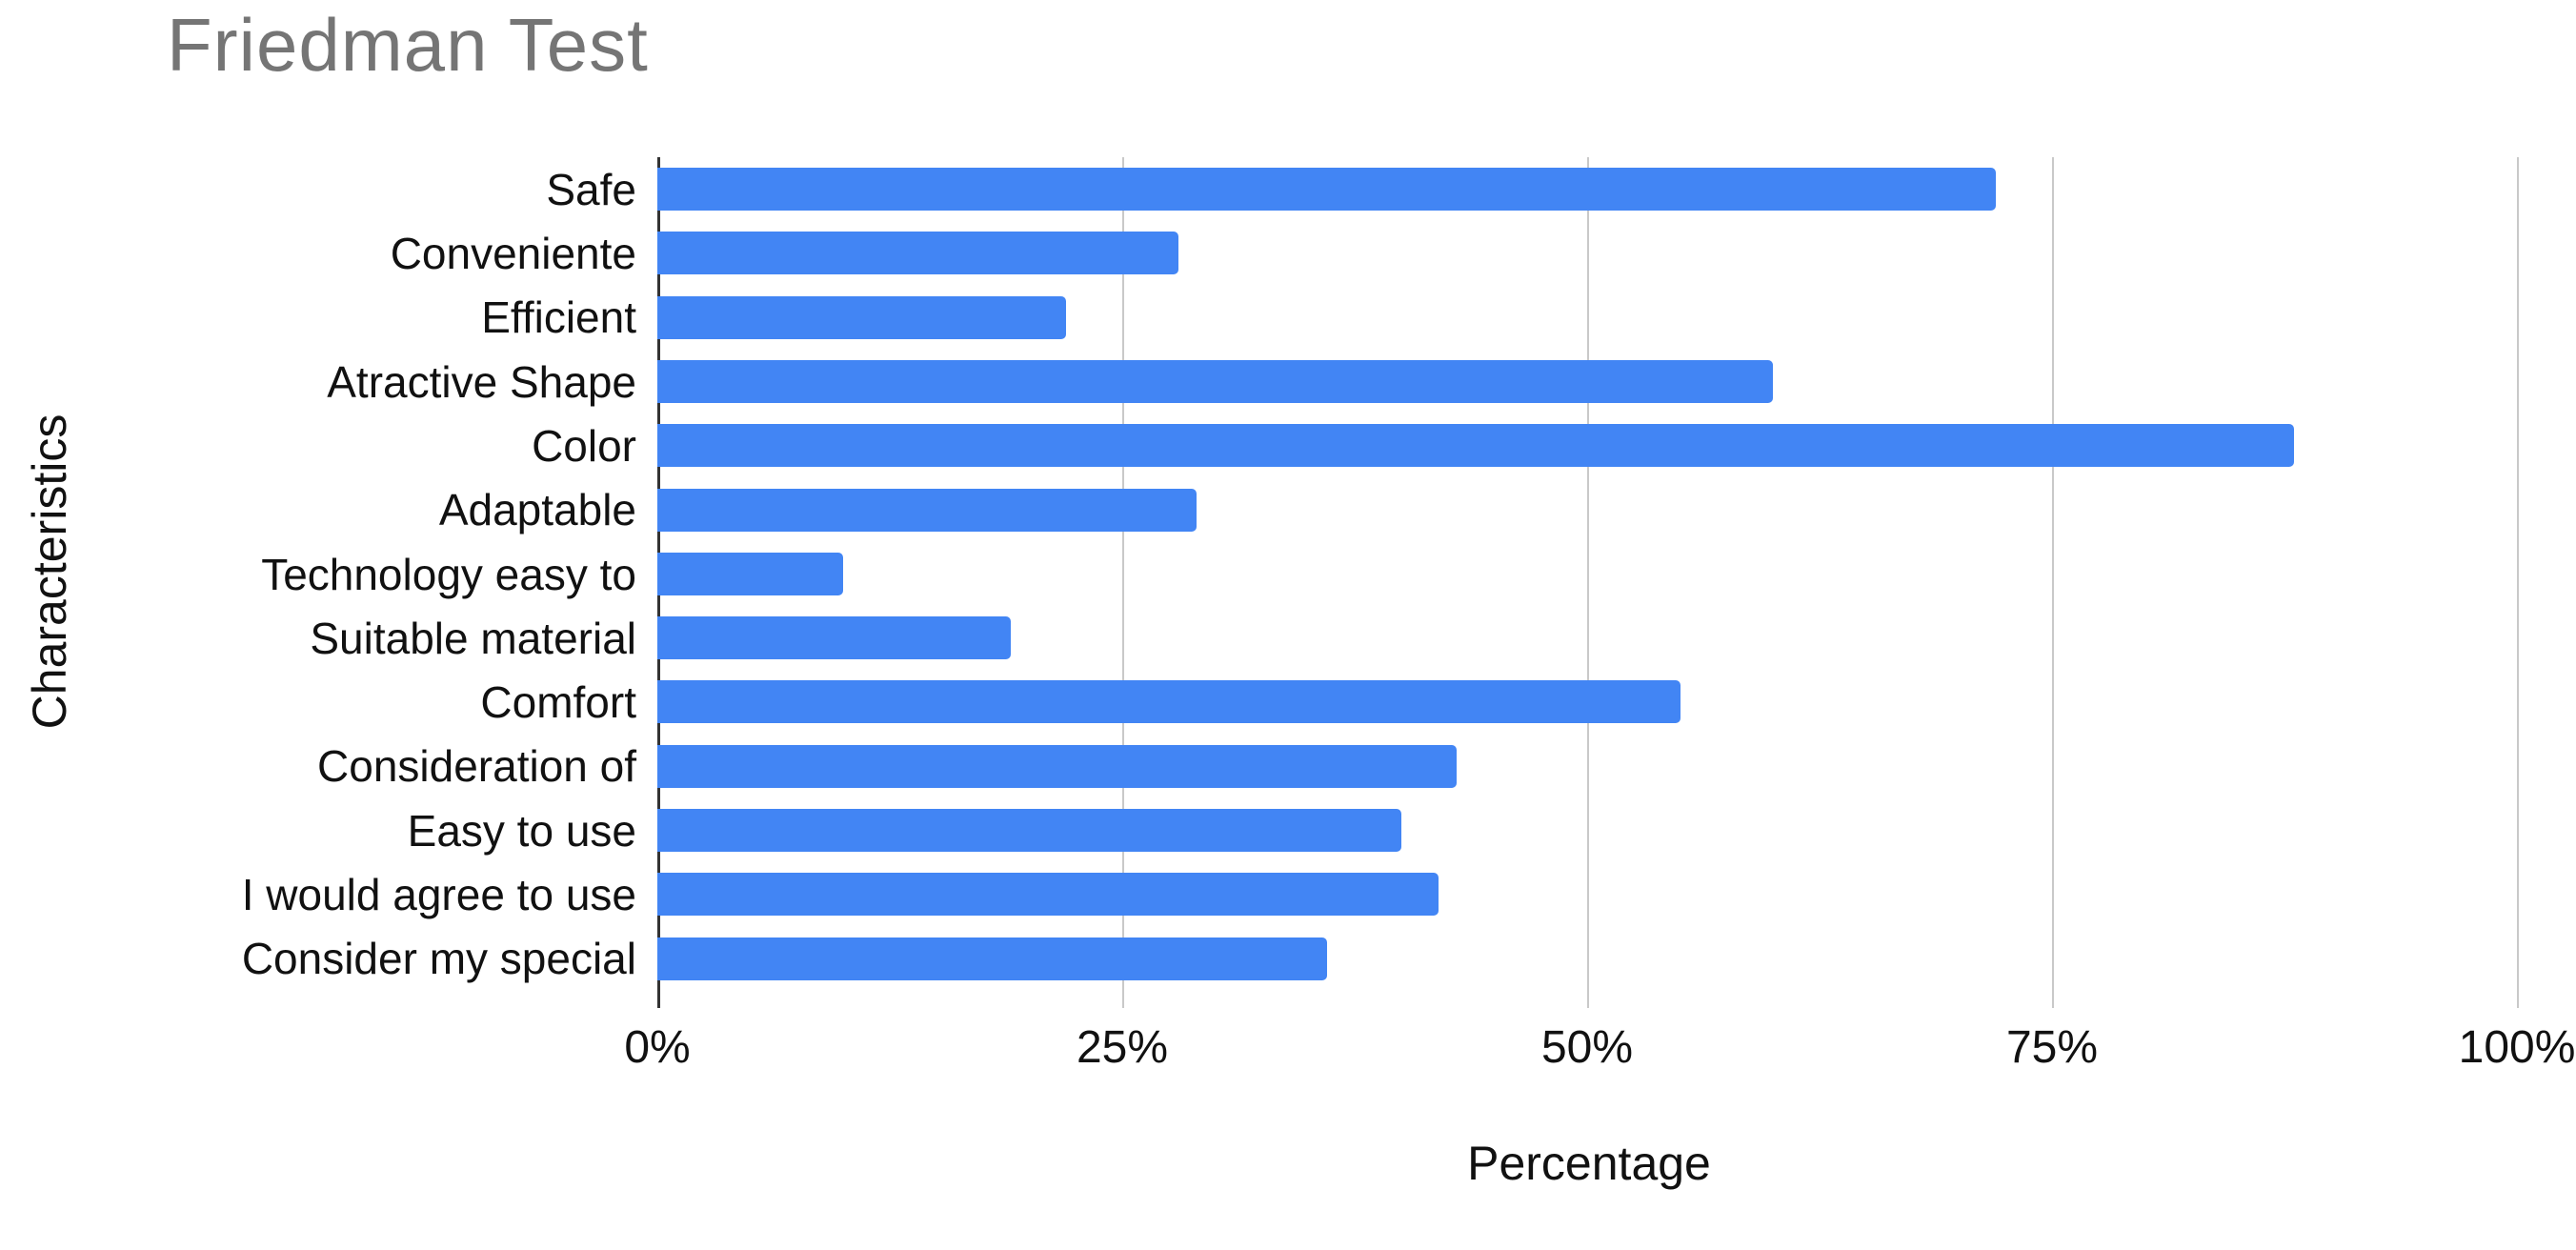  What do you see at coordinates (1288, 1050) in the screenshot?
I see `x-axis-ticks: 0% 25% 50% 75% 100%` at bounding box center [1288, 1050].